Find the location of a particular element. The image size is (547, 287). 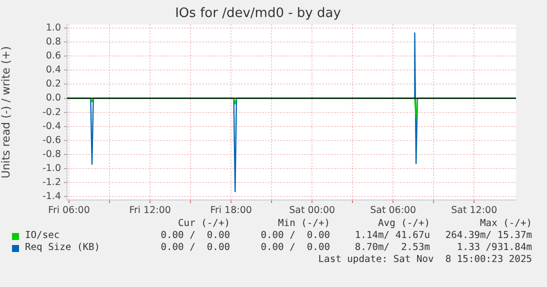

x-tick-label: Sat 12:00 is located at coordinates (474, 210).